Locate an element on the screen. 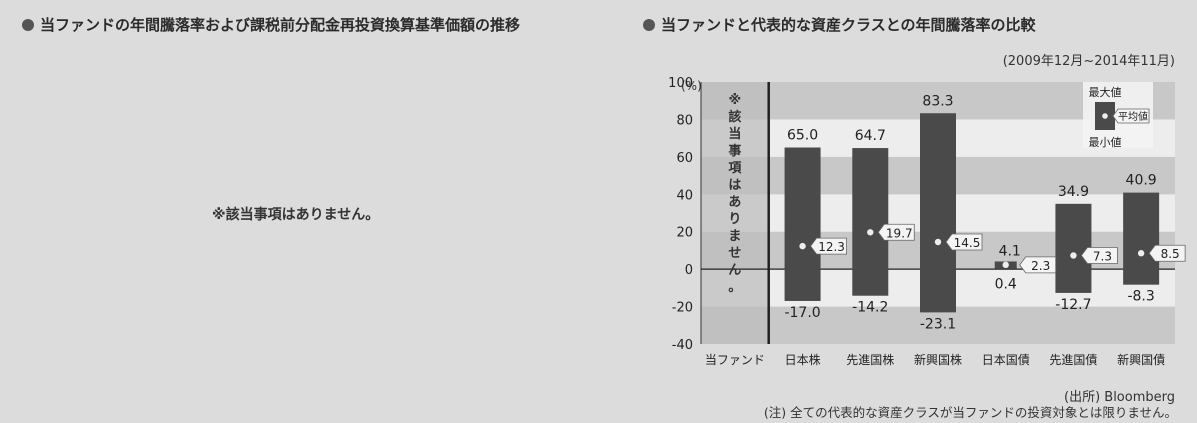 This screenshot has width=1197, height=423. y-tick-label: 100 is located at coordinates (680, 83).